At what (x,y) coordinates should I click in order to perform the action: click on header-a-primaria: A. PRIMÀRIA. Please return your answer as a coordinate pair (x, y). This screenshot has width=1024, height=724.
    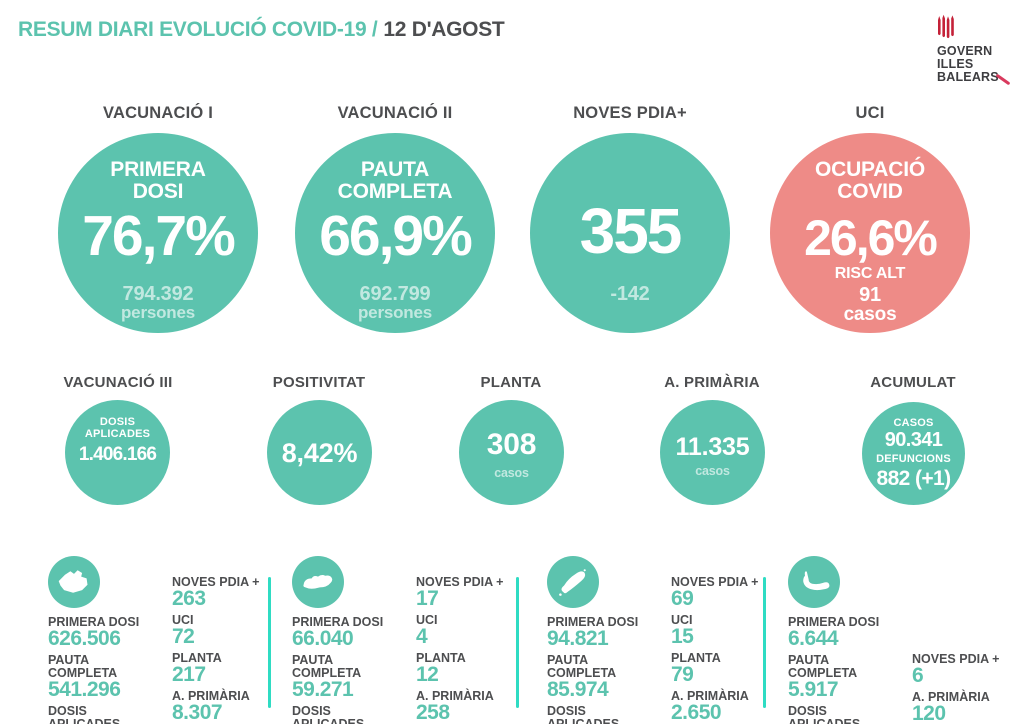
    Looking at the image, I should click on (712, 382).